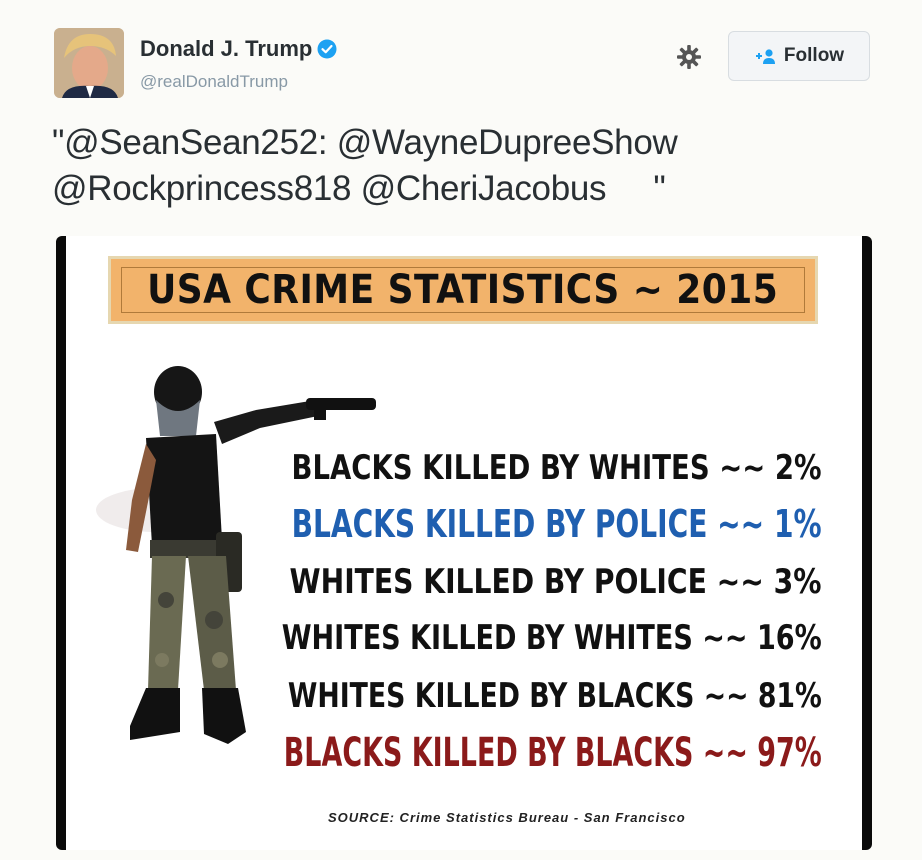 This screenshot has height=860, width=922. What do you see at coordinates (359, 188) in the screenshot?
I see `tweet-text-line-2: @Rockprincess818 @CheriJacobus "` at bounding box center [359, 188].